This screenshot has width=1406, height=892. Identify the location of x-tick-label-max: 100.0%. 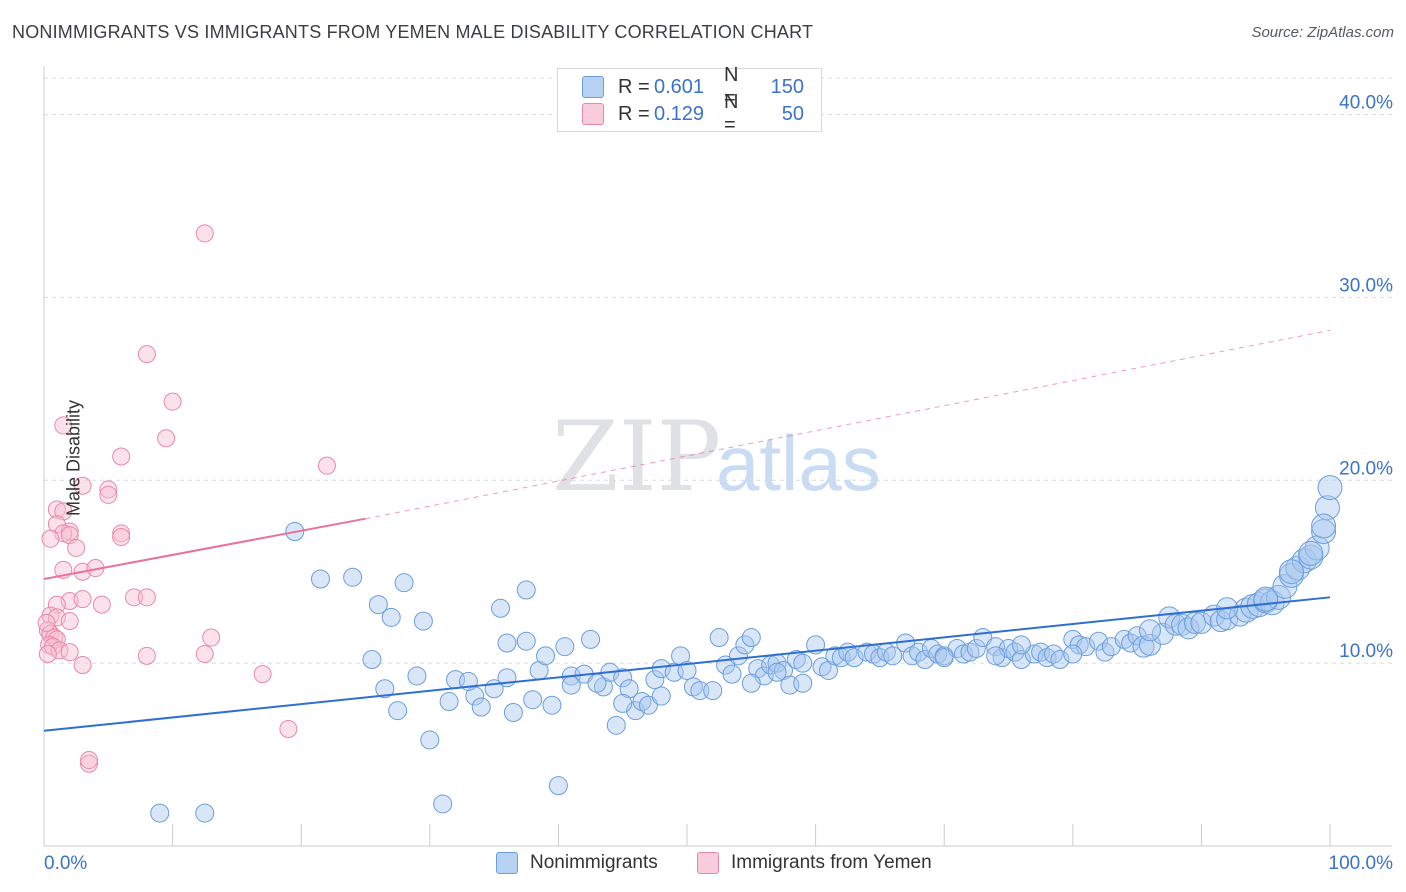
(1361, 863).